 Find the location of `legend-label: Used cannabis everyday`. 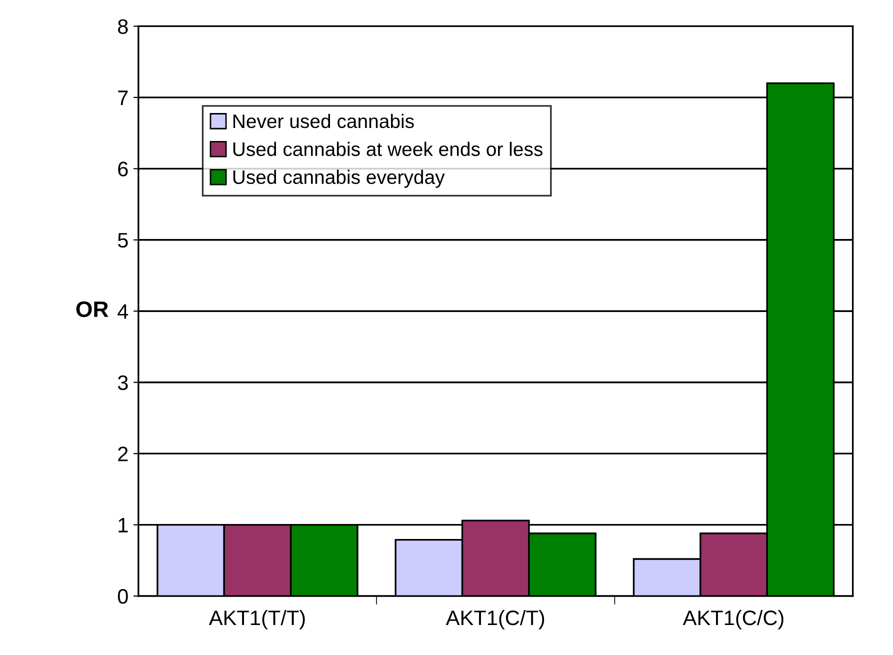

legend-label: Used cannabis everyday is located at coordinates (339, 179).